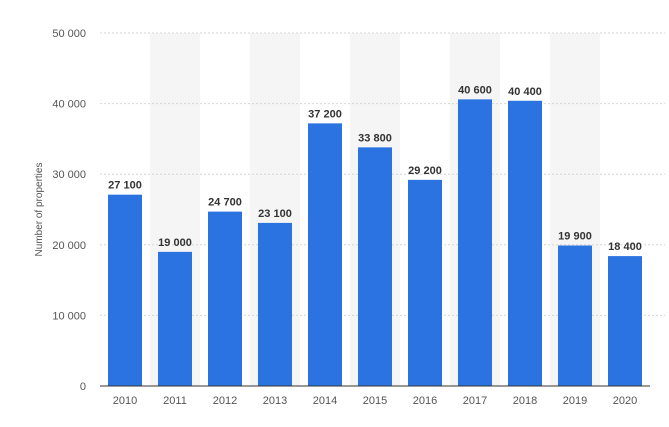 Image resolution: width=669 pixels, height=427 pixels. Describe the element at coordinates (275, 214) in the screenshot. I see `data-label-2013: 23 100` at that location.